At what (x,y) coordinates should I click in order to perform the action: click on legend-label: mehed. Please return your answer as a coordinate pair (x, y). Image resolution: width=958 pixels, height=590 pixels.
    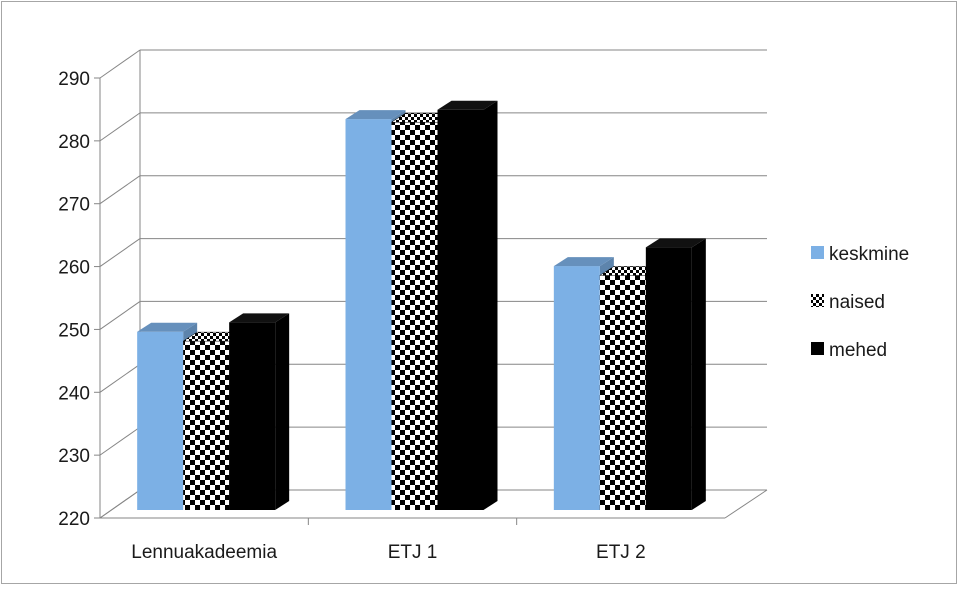
    Looking at the image, I should click on (858, 350).